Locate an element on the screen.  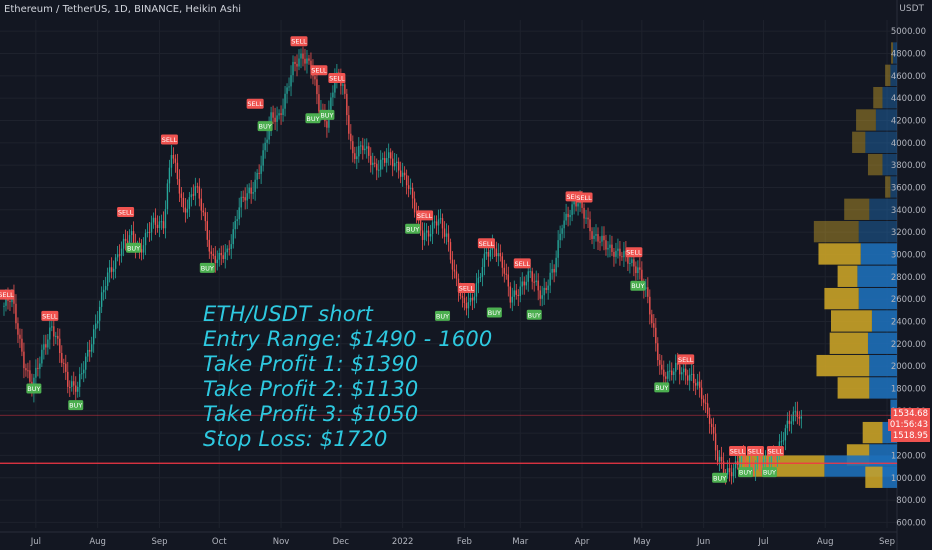
volume-profile is located at coordinates (817, 265).